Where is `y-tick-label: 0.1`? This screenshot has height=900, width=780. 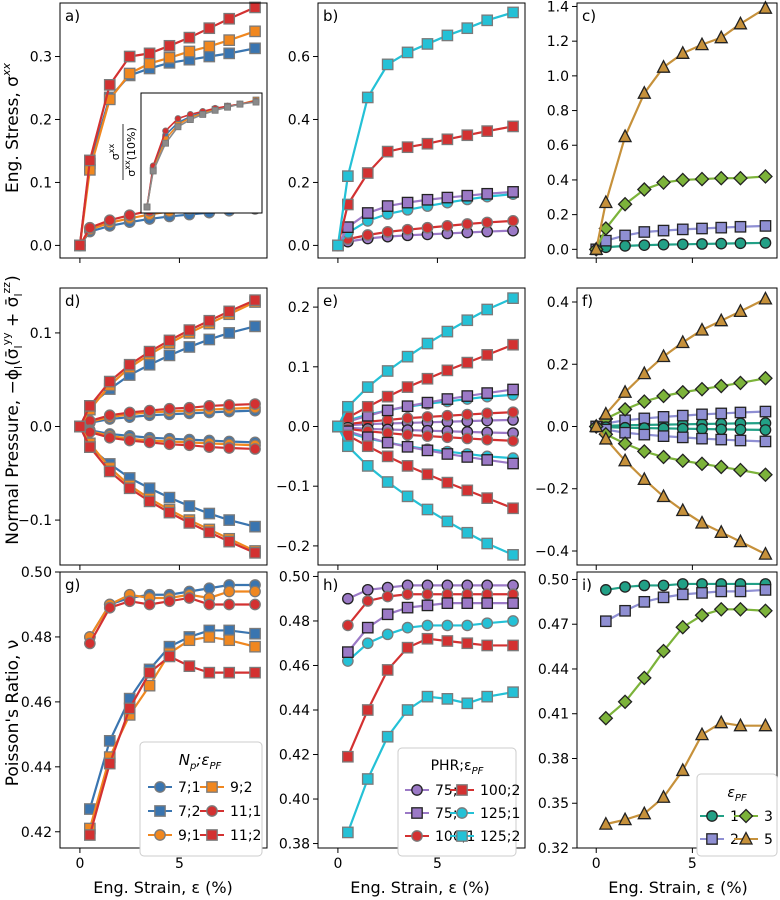
y-tick-label: 0.1 is located at coordinates (41, 183).